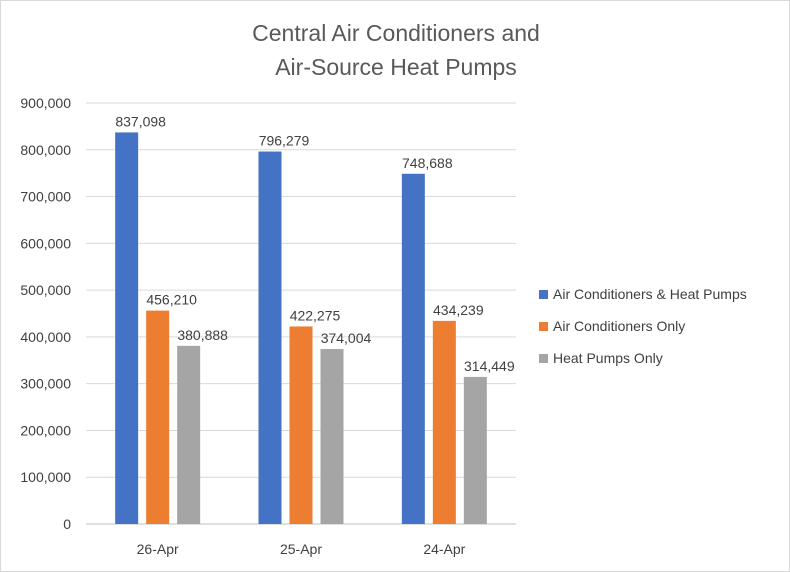 The image size is (790, 572). I want to click on y-tick-label: 700,000, so click(45, 197).